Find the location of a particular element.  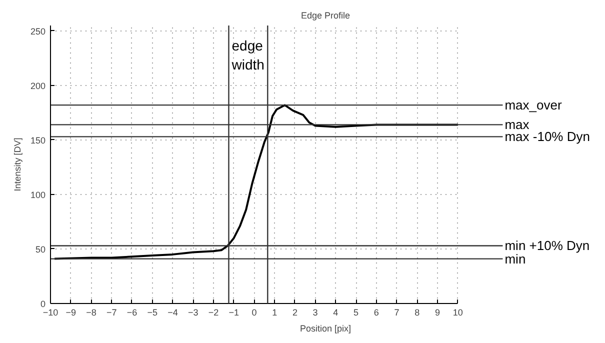

y-axis-title: Intensity [DV] is located at coordinates (17, 165).